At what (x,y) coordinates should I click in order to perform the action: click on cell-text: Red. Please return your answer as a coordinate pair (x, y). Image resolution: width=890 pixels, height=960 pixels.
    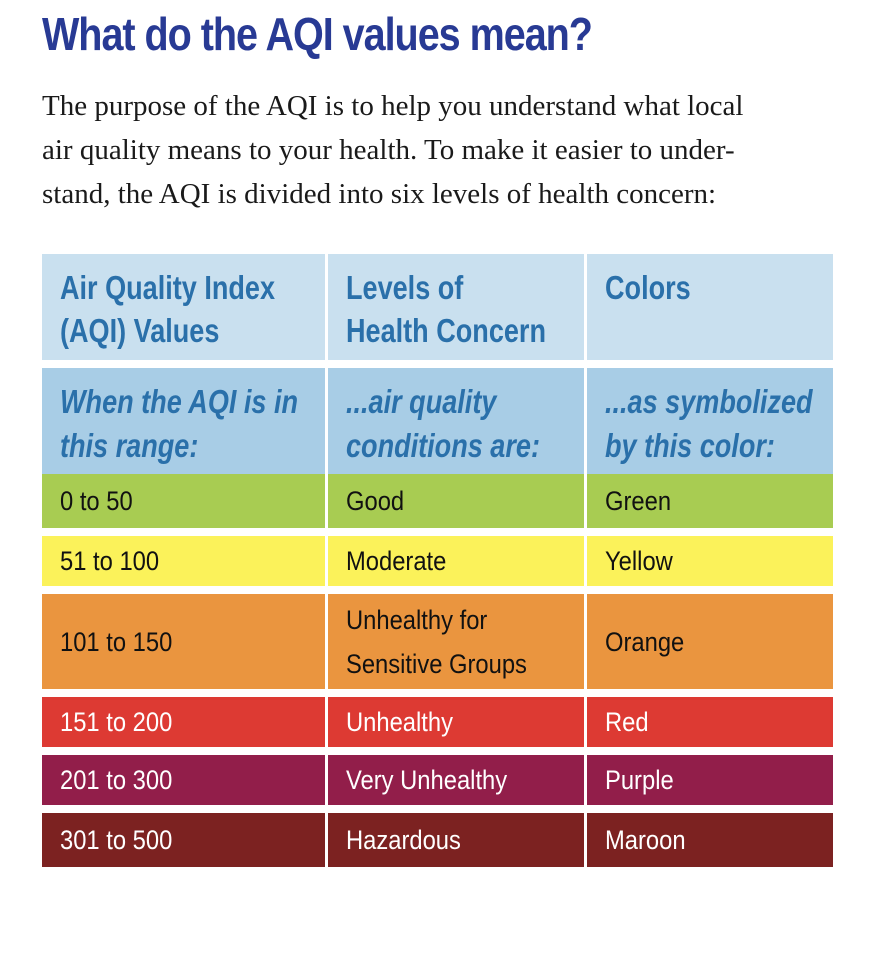
    Looking at the image, I should click on (626, 721).